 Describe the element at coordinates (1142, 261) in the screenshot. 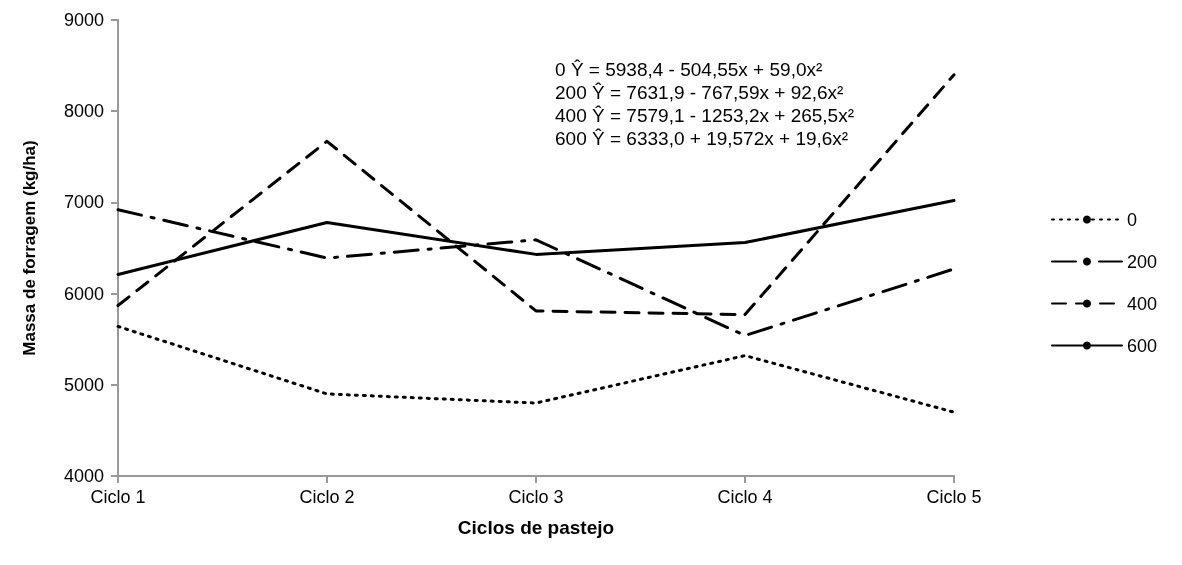

I see `legend-label: 200` at that location.